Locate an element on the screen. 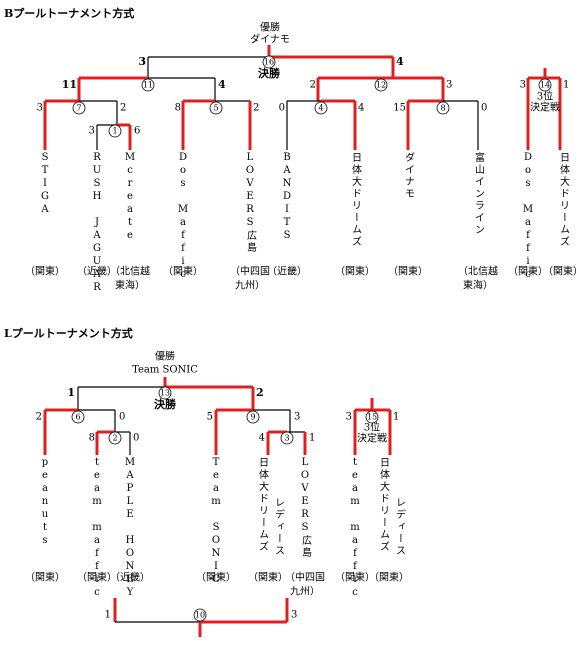 This screenshot has width=584, height=664. match-number: 13 is located at coordinates (165, 393).